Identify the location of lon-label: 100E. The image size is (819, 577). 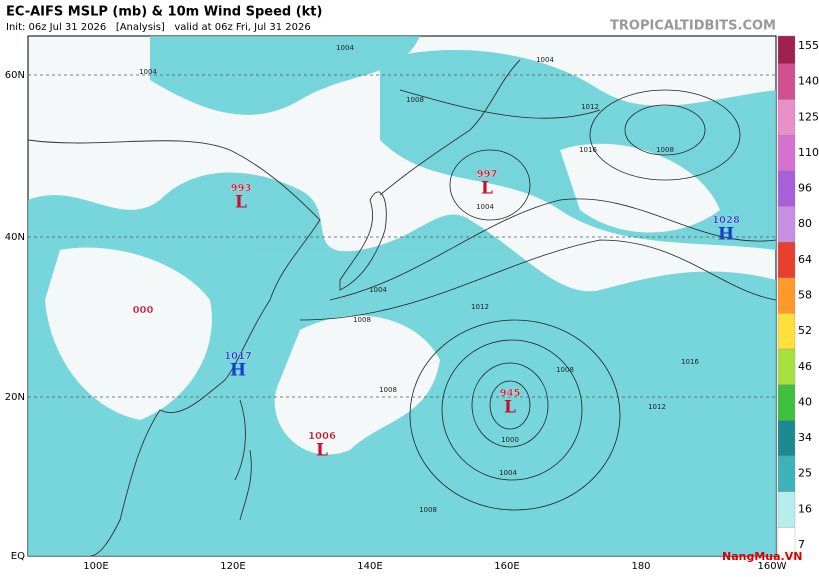
(95, 566).